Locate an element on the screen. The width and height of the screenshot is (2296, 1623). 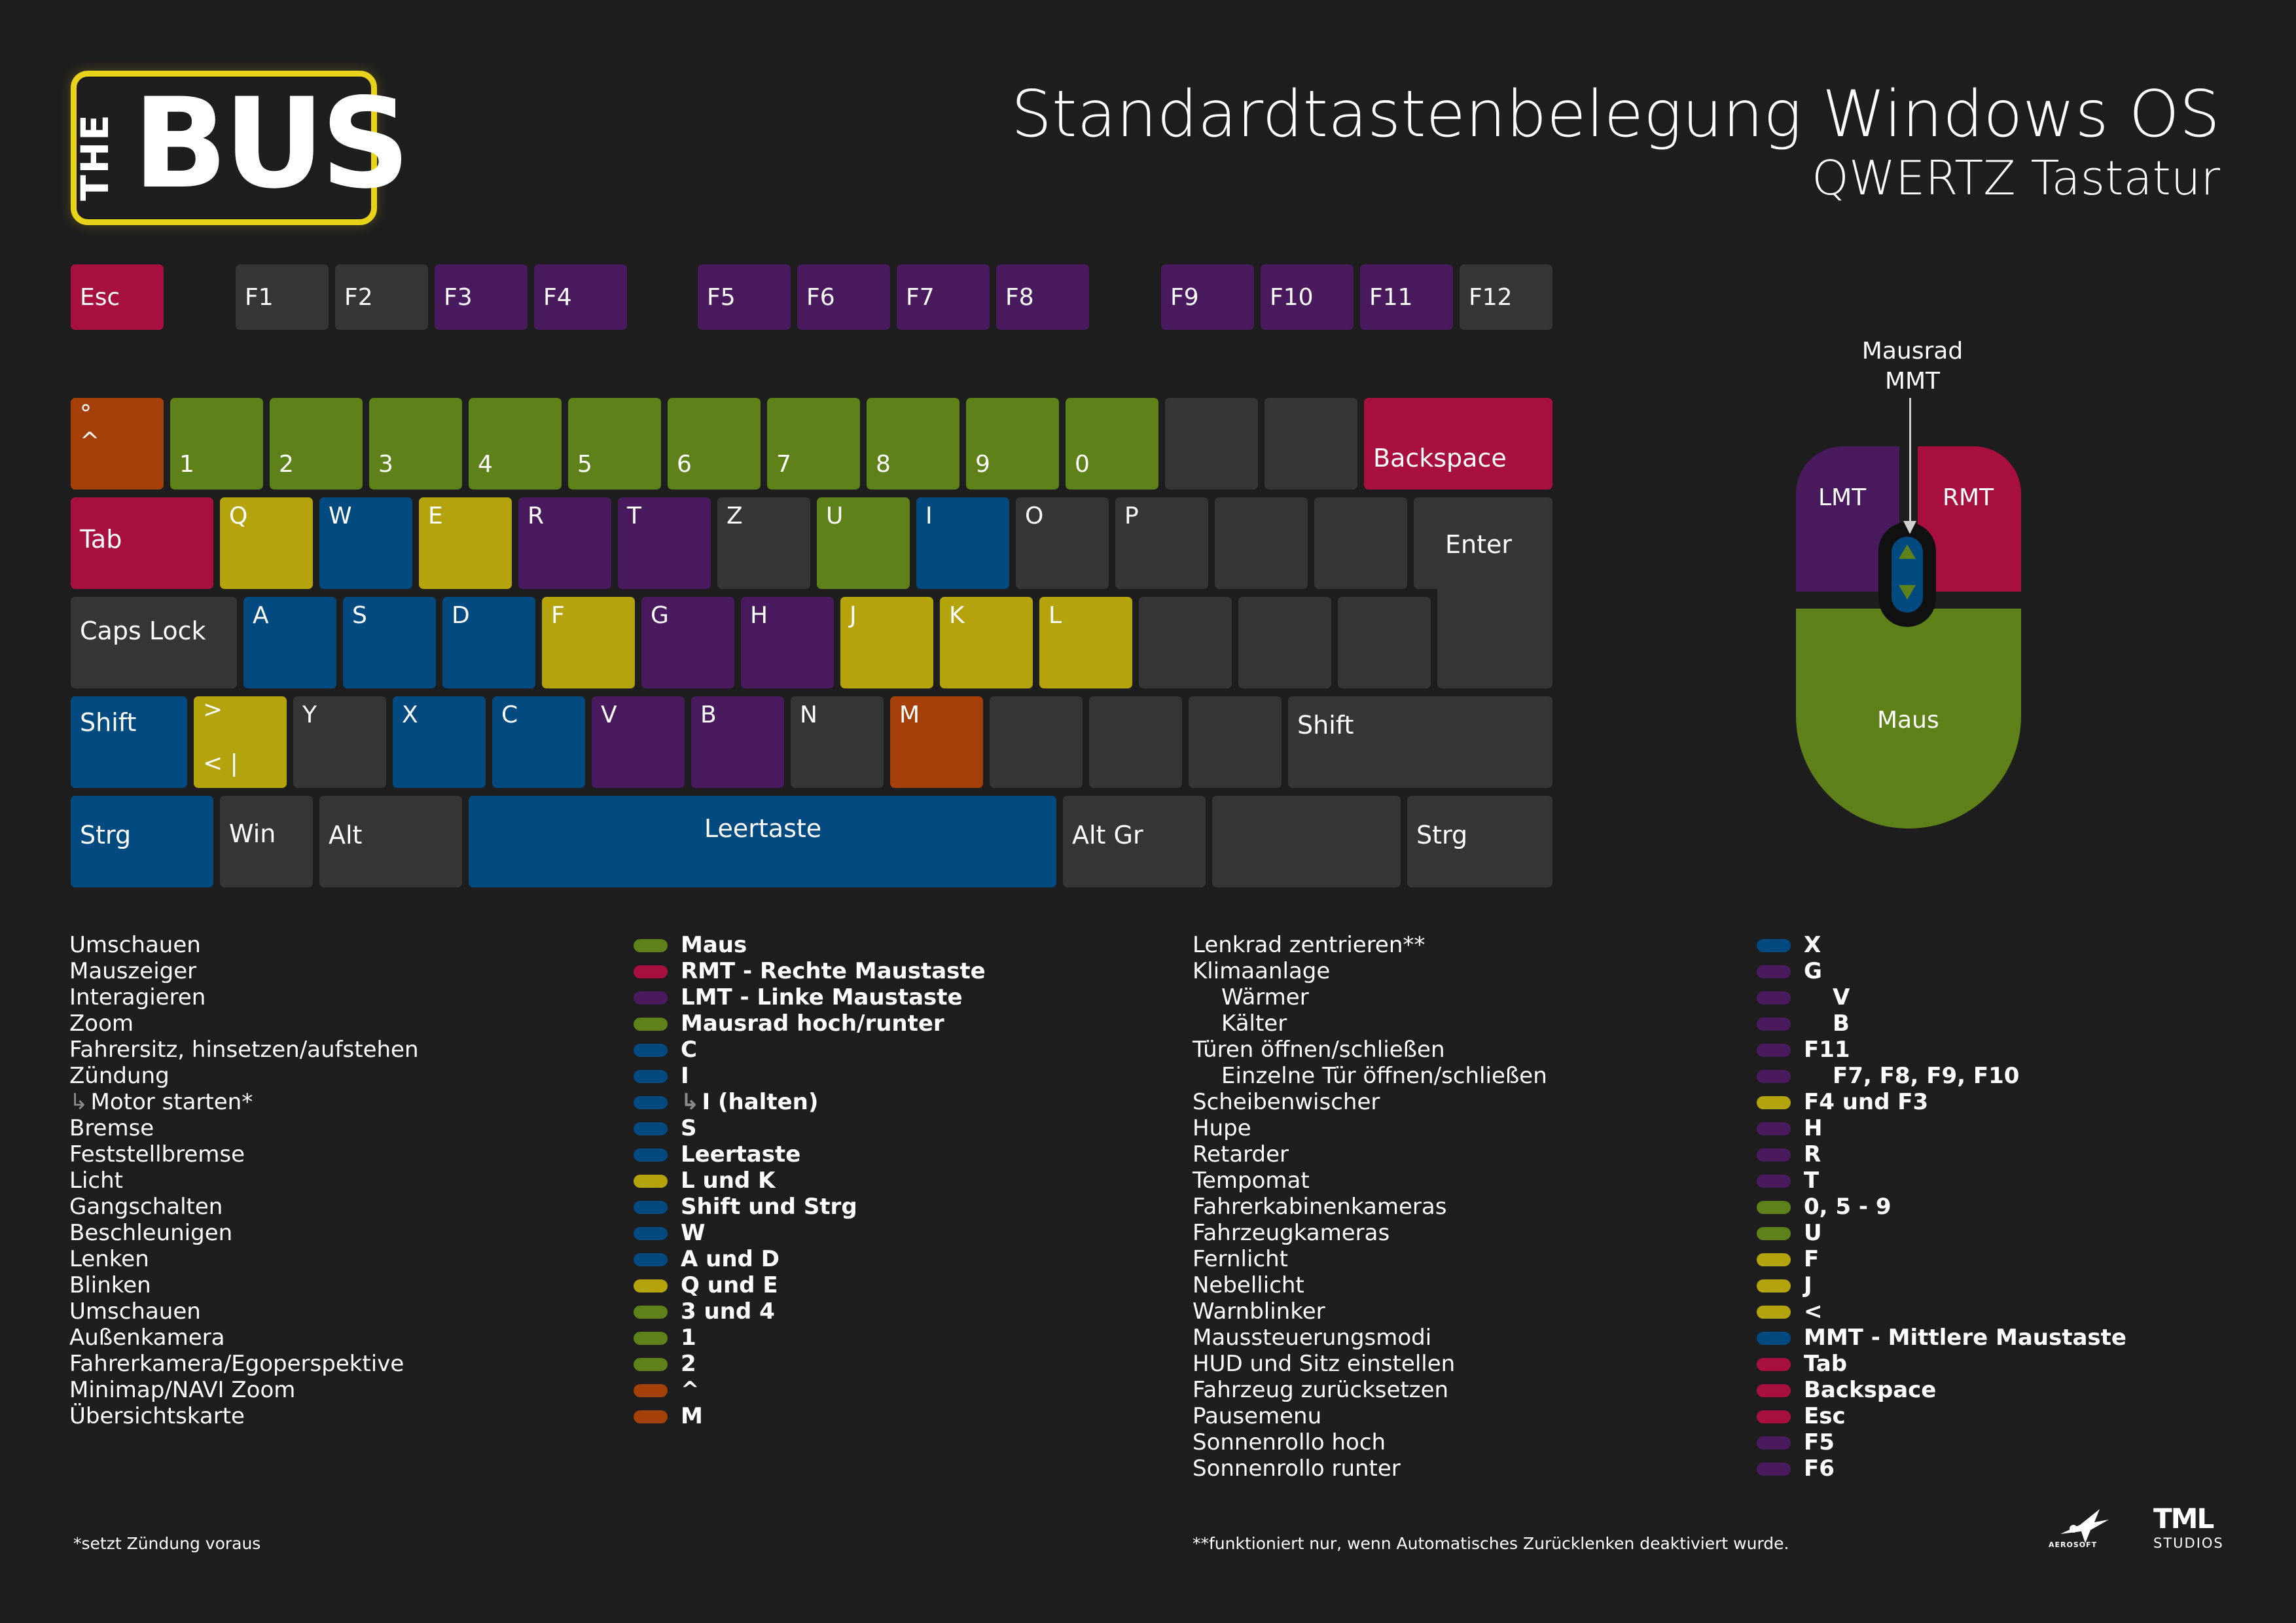
legend-action: Fahrerkamera/Egoperspektive is located at coordinates (236, 1364).